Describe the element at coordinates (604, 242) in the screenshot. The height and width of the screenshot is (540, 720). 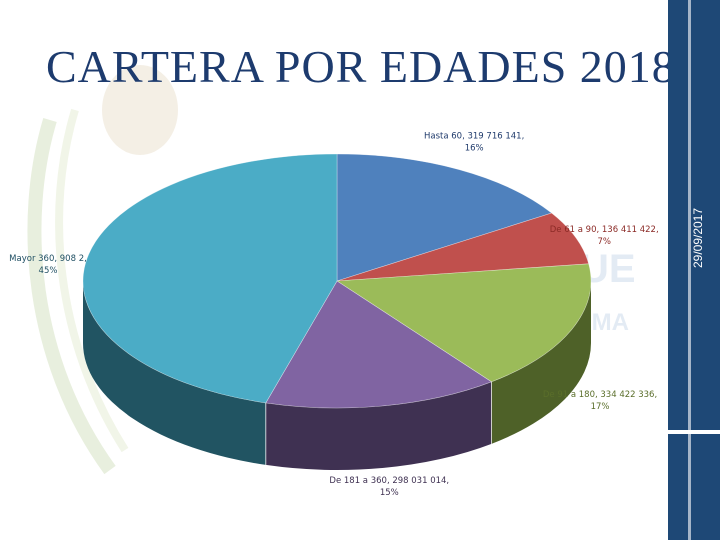
I see `slice-percent-1: 7%` at that location.